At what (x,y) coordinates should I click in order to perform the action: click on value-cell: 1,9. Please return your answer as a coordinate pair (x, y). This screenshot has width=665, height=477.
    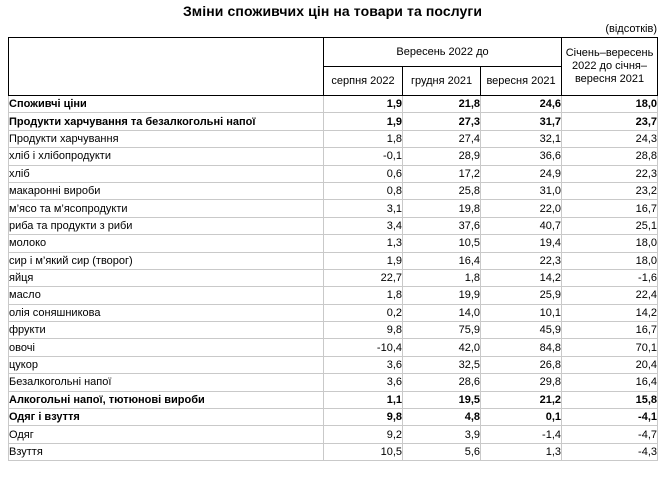
    Looking at the image, I should click on (363, 104).